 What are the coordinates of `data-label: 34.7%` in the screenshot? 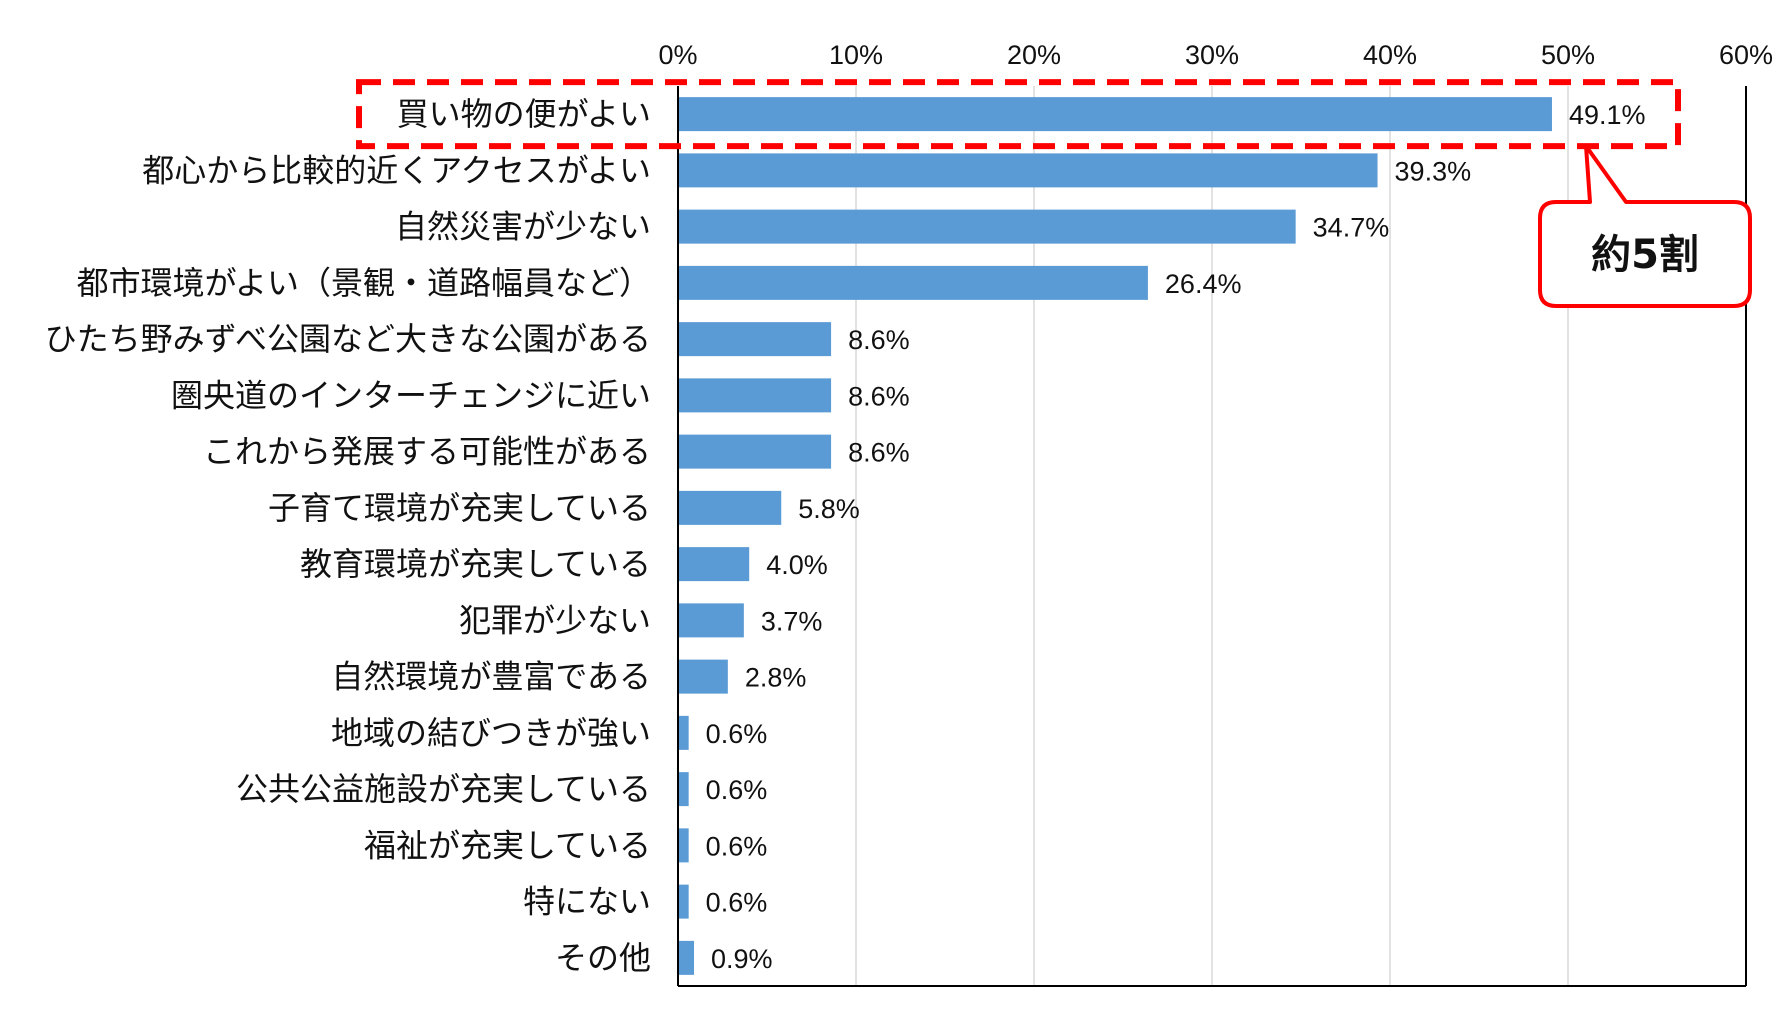 It's located at (1351, 228).